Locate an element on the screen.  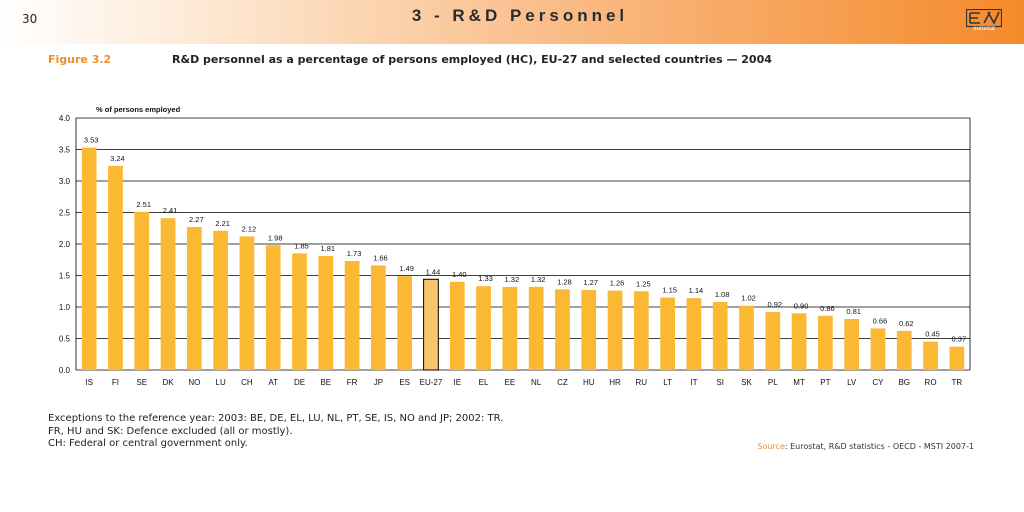
bar-ru is located at coordinates (641, 330).